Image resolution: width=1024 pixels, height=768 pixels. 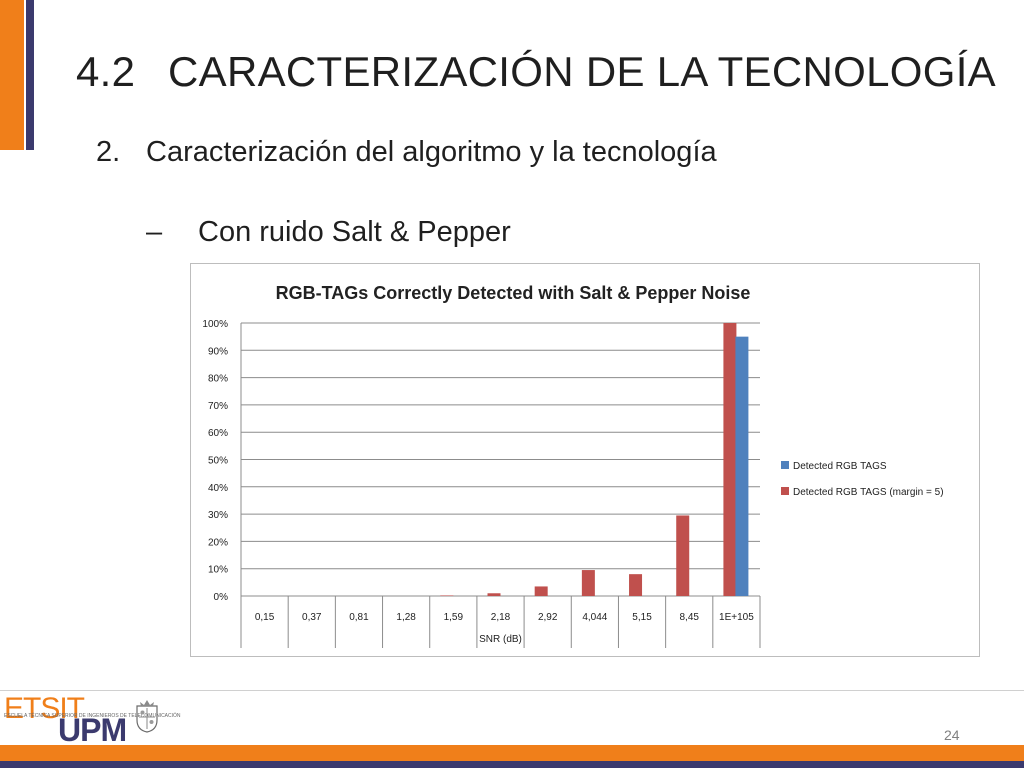 I want to click on y-tick-label: 10%, so click(x=218, y=570).